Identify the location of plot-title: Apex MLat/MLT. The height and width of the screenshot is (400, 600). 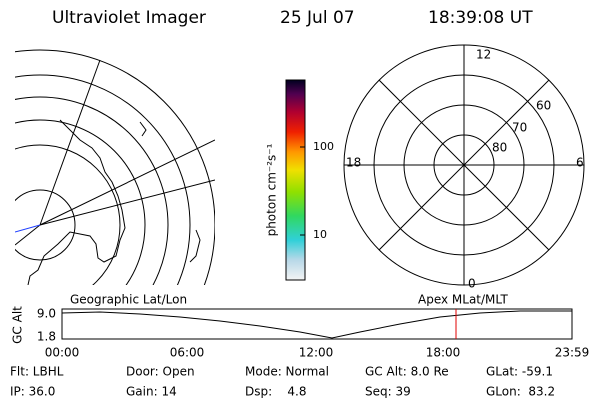
(463, 300).